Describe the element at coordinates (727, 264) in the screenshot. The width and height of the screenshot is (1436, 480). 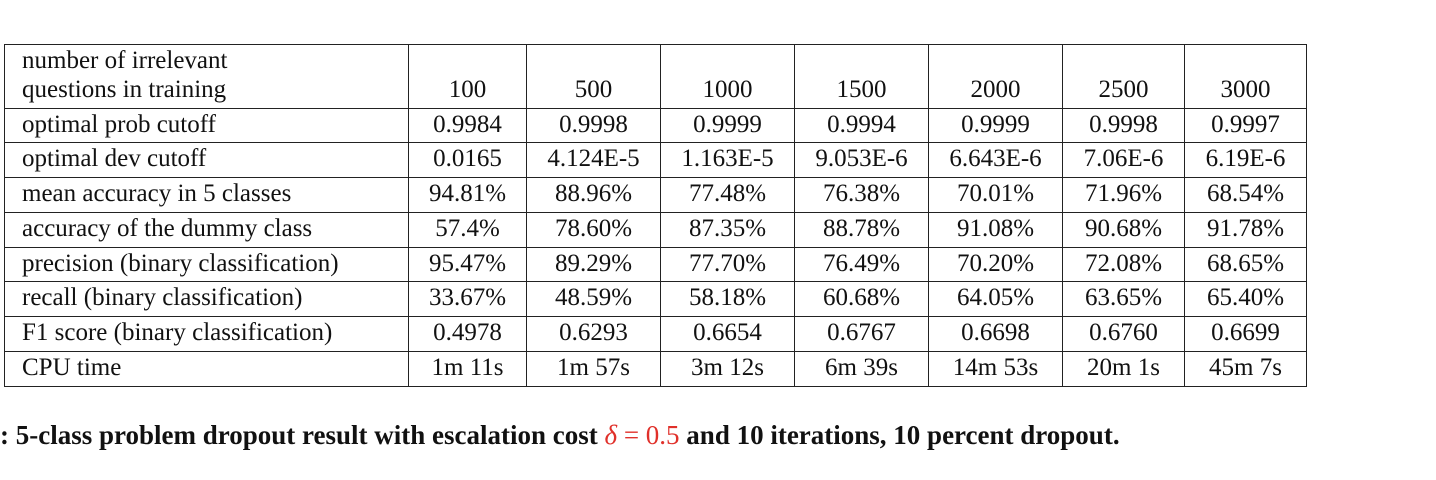
I see `table-cell: 77.70%` at that location.